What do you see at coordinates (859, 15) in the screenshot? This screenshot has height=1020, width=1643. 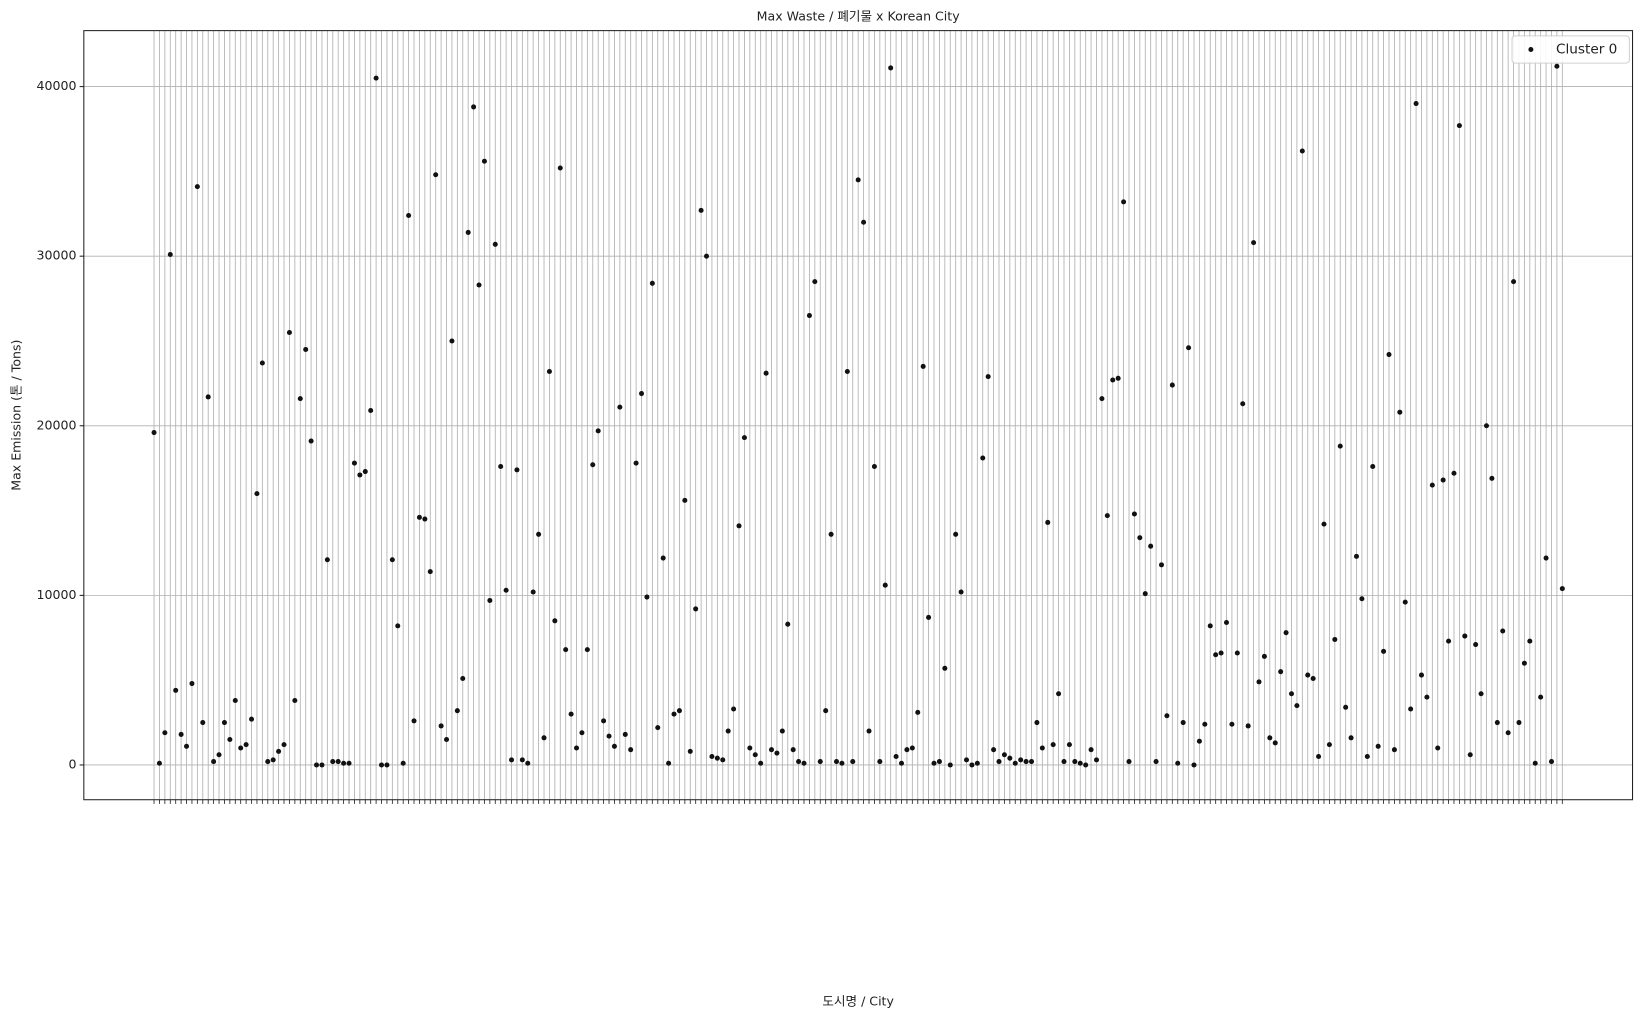 I see `chart-title: Max Waste / 폐기물 x Korean City` at bounding box center [859, 15].